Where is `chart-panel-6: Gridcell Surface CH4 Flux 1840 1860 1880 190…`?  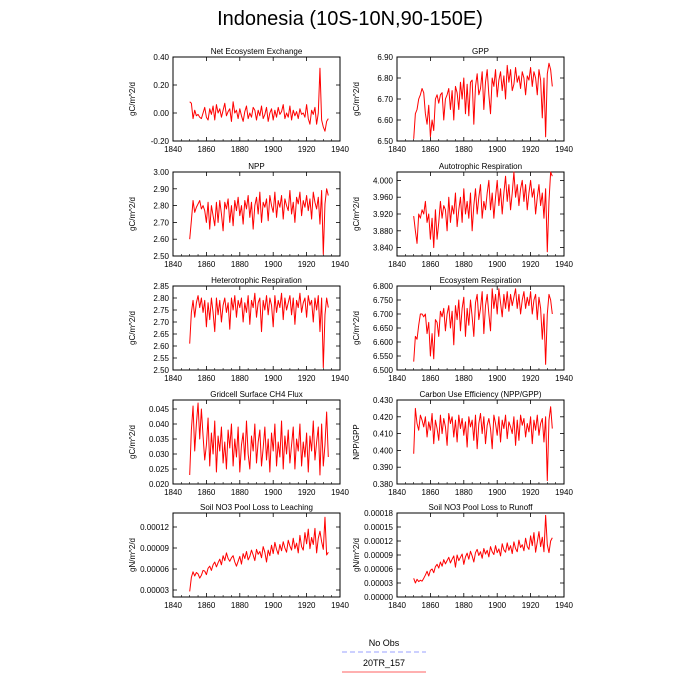
chart-panel-6: Gridcell Surface CH4 Flux 1840 1860 1880 190… is located at coordinates (238, 443).